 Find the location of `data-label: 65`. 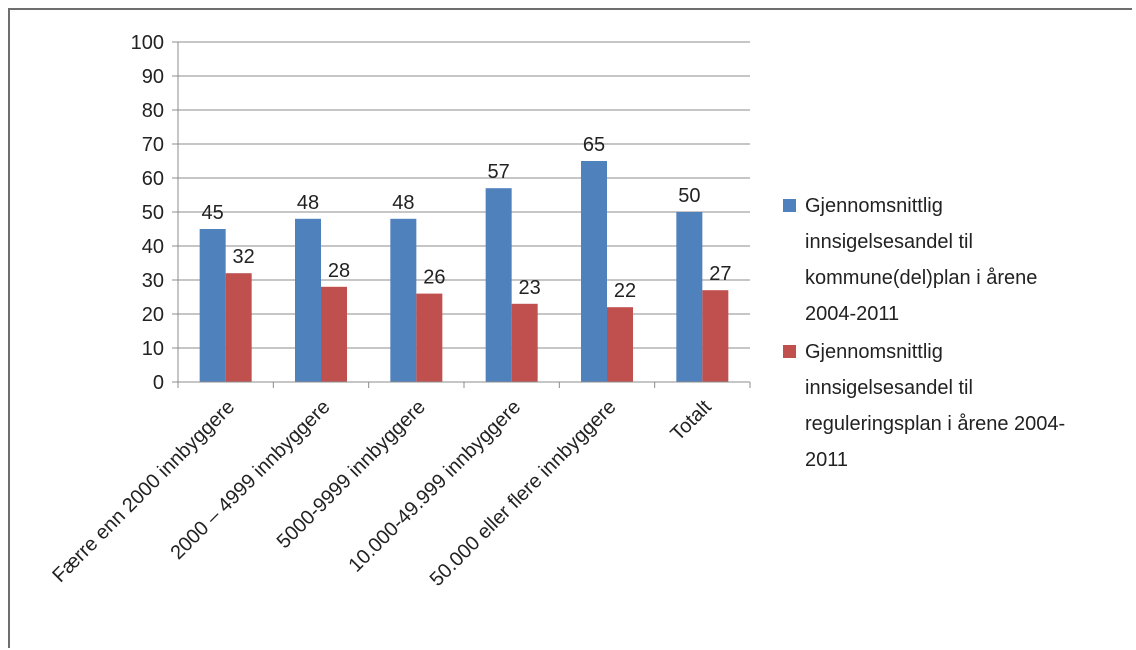

data-label: 65 is located at coordinates (594, 145).